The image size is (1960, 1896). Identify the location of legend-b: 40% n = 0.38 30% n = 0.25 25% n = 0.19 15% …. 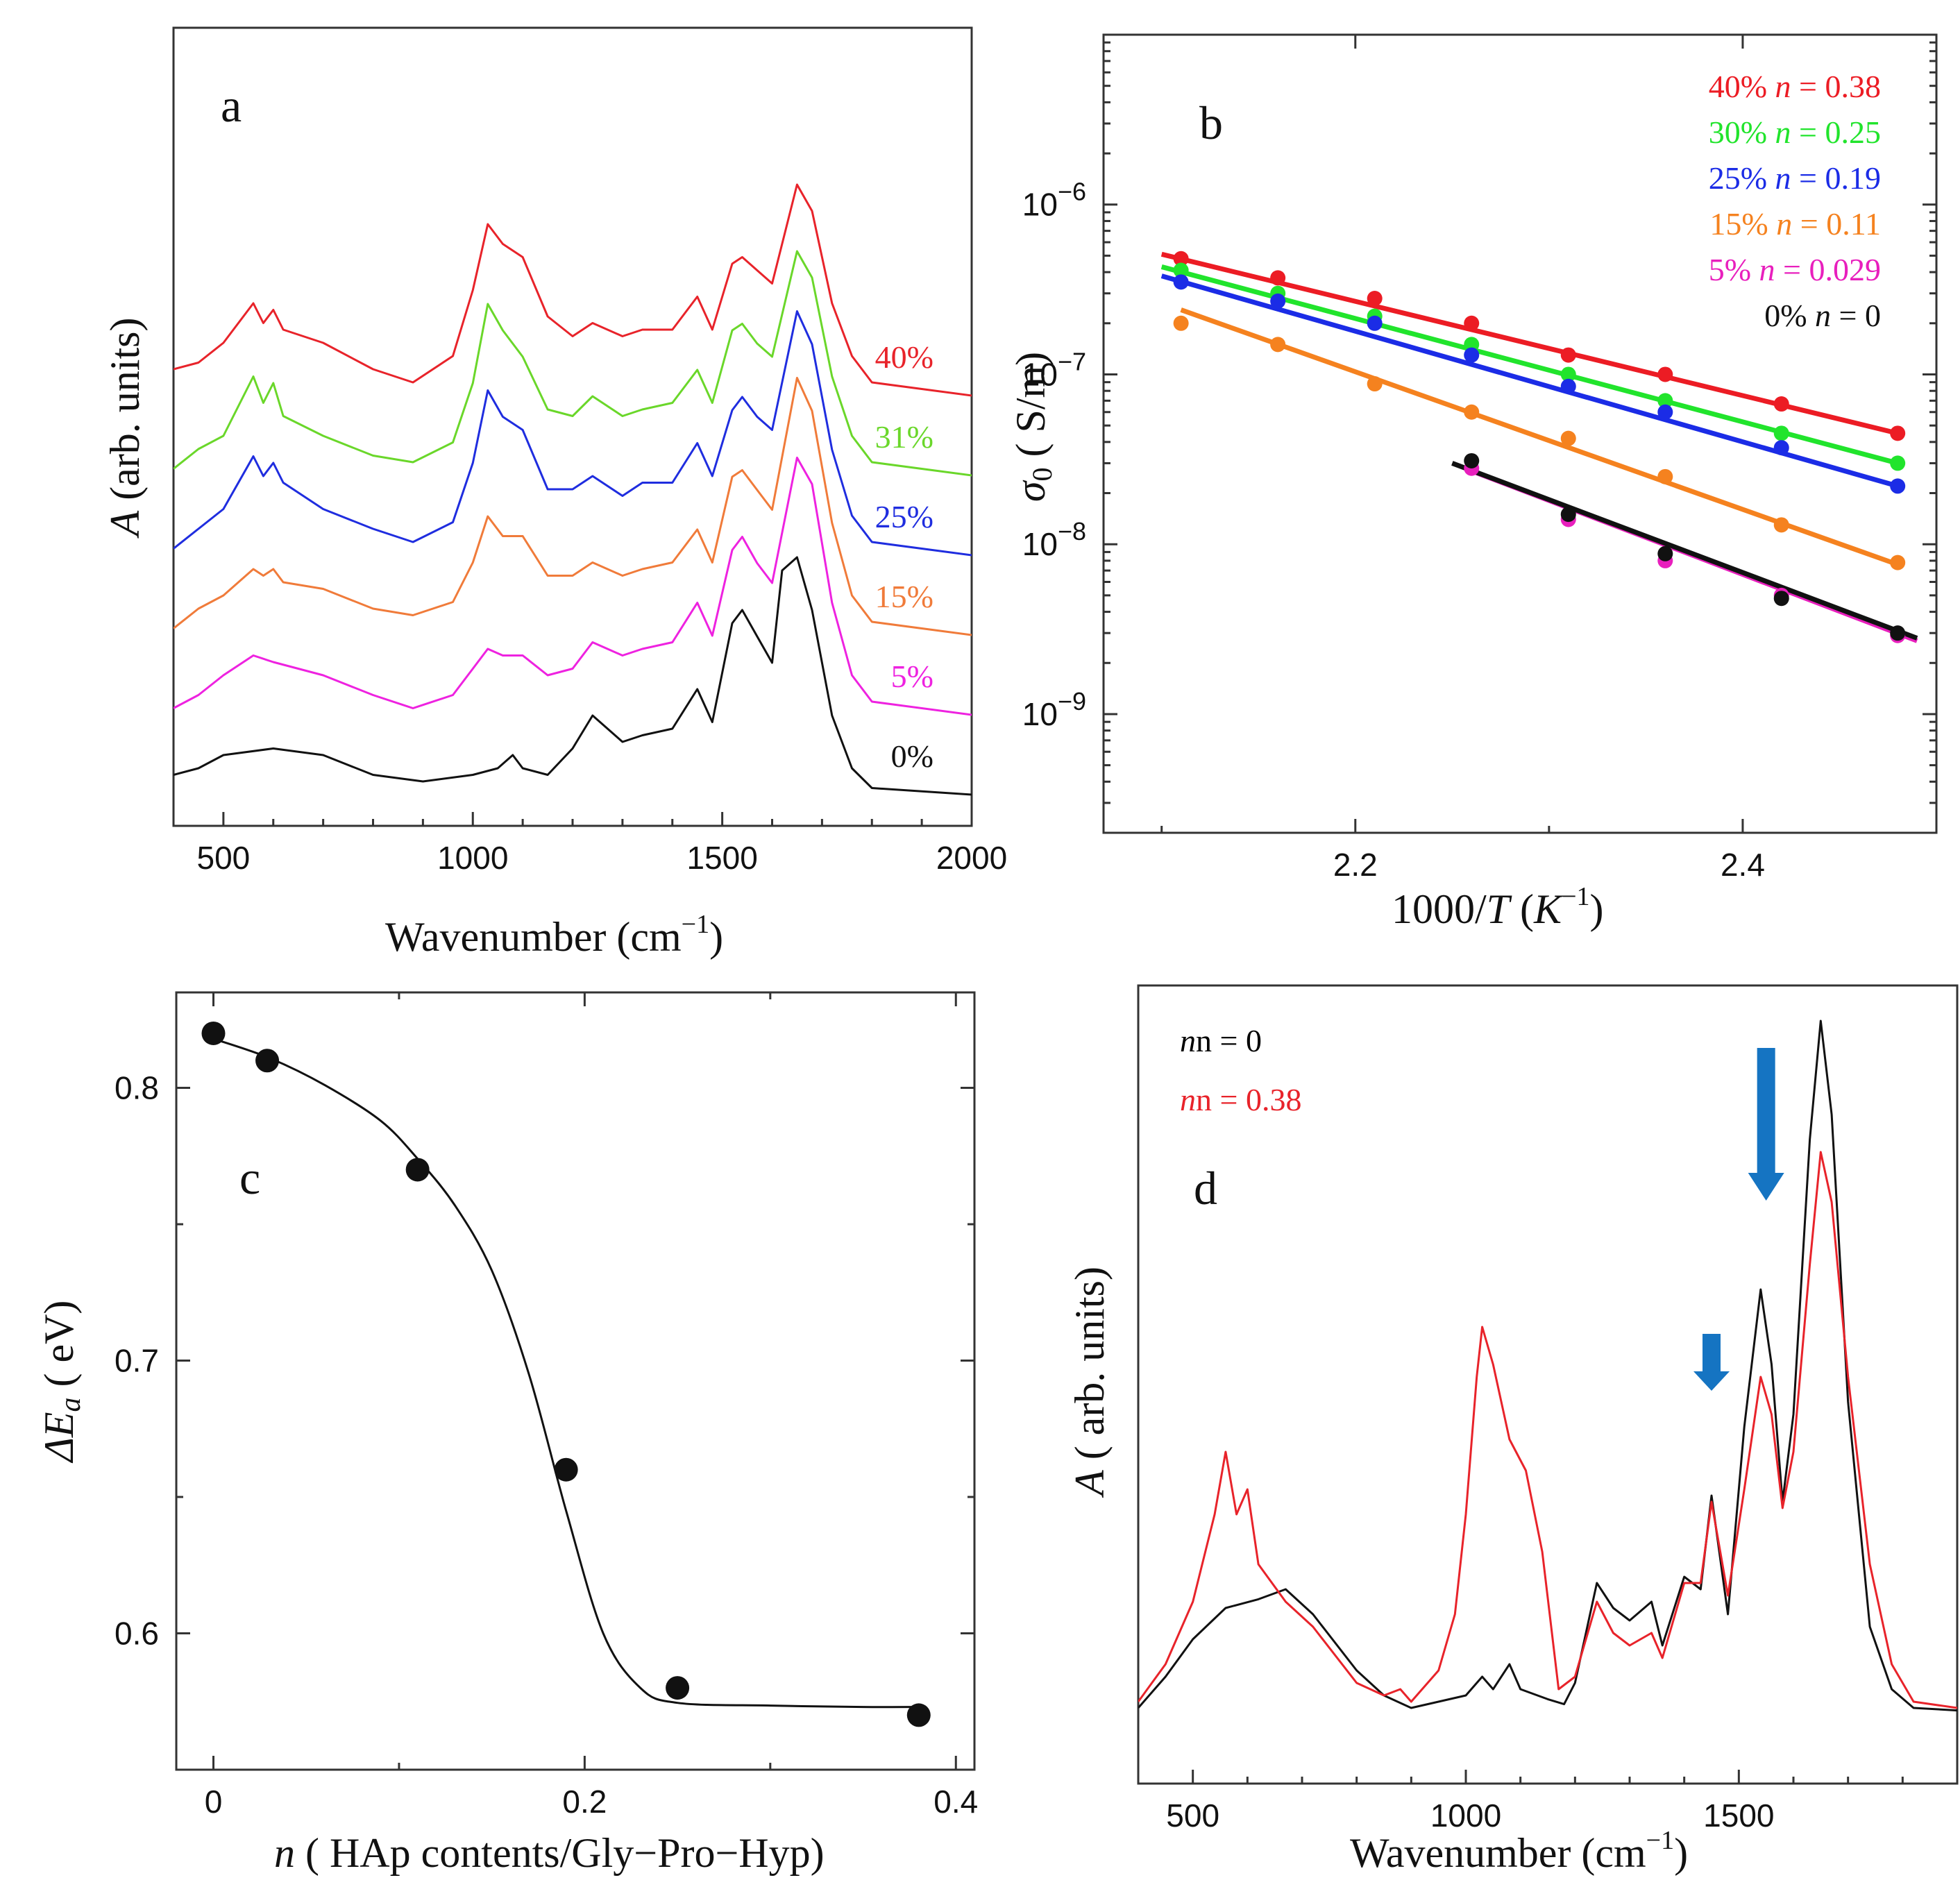
(1795, 201).